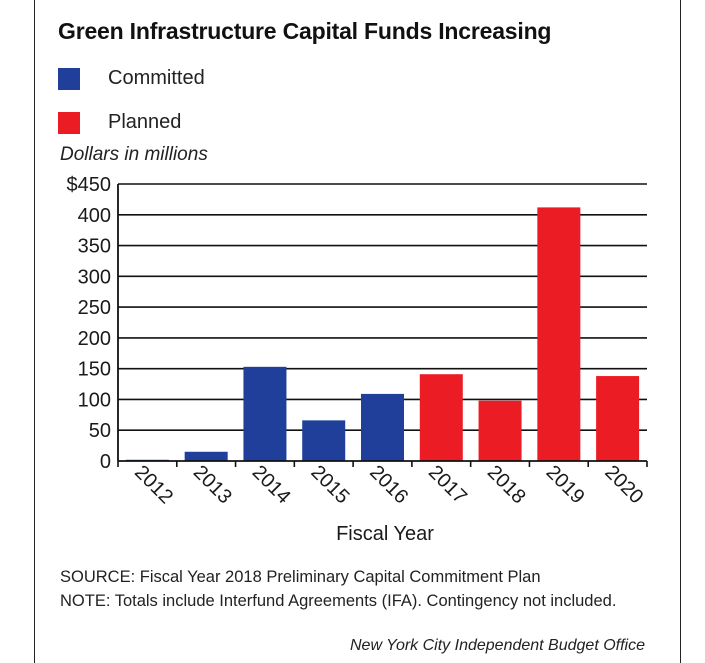 The width and height of the screenshot is (705, 663). I want to click on credit-line: New York City Independent Budget Office, so click(497, 645).